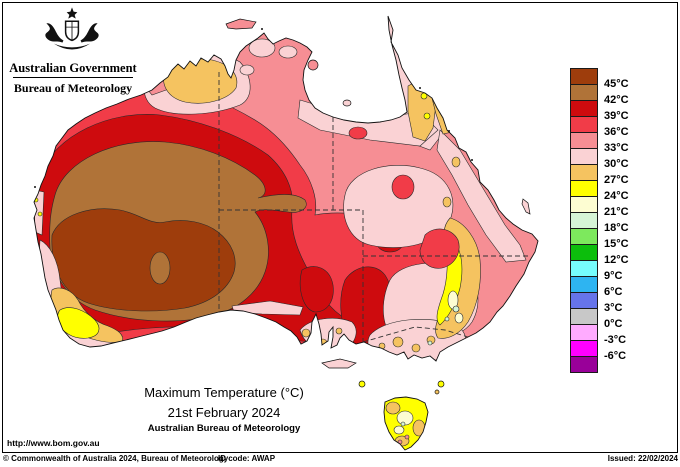 The height and width of the screenshot is (467, 680). I want to click on legend-label: 9°C, so click(613, 276).